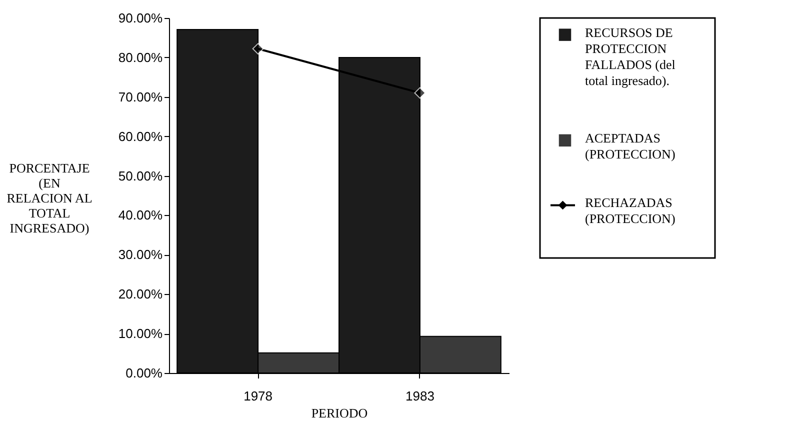 This screenshot has width=807, height=431. What do you see at coordinates (140, 334) in the screenshot?
I see `y-tick-label: 10.00%` at bounding box center [140, 334].